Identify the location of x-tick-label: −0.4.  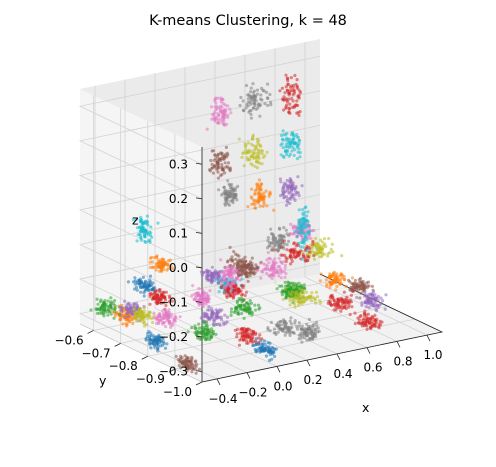
(222, 399).